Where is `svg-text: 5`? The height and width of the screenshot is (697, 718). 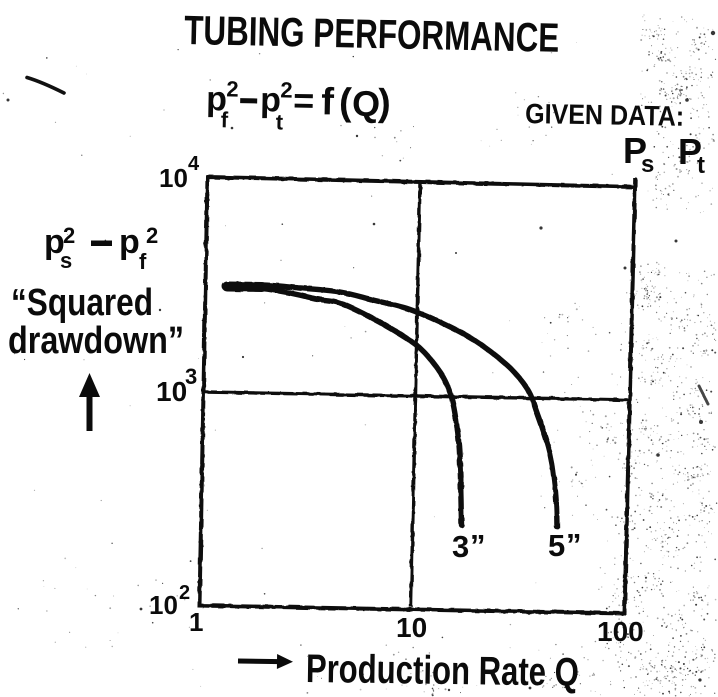
svg-text: 5 is located at coordinates (556, 545).